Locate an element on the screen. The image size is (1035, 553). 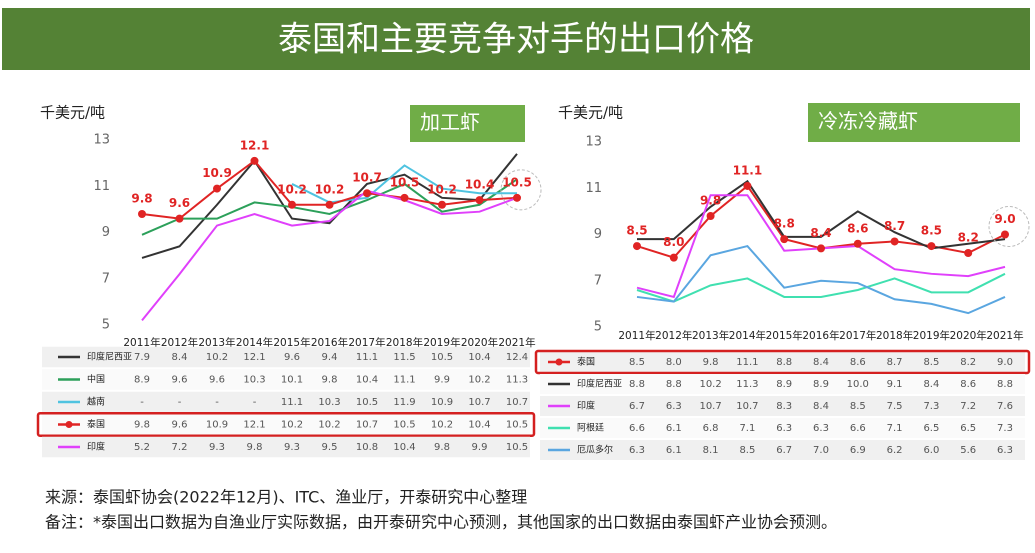
legend-label: 泰国 is located at coordinates (96, 424).